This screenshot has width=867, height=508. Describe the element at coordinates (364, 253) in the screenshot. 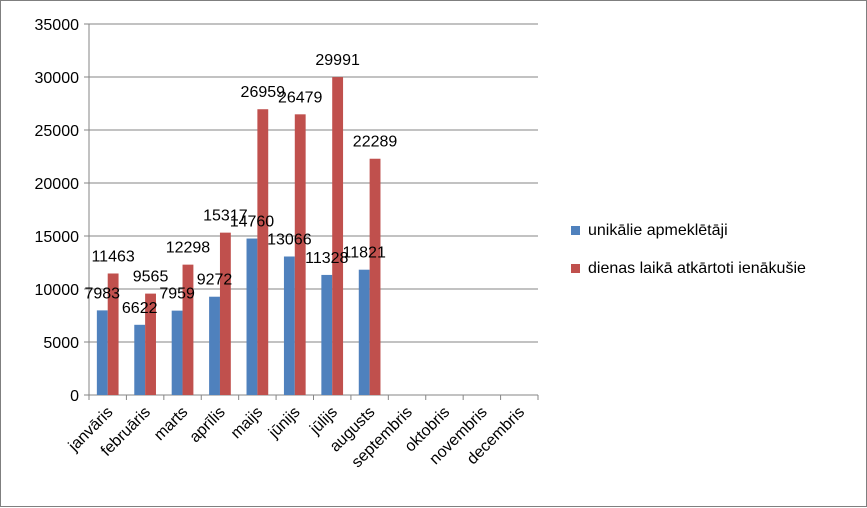

I see `data-label: 11821` at that location.